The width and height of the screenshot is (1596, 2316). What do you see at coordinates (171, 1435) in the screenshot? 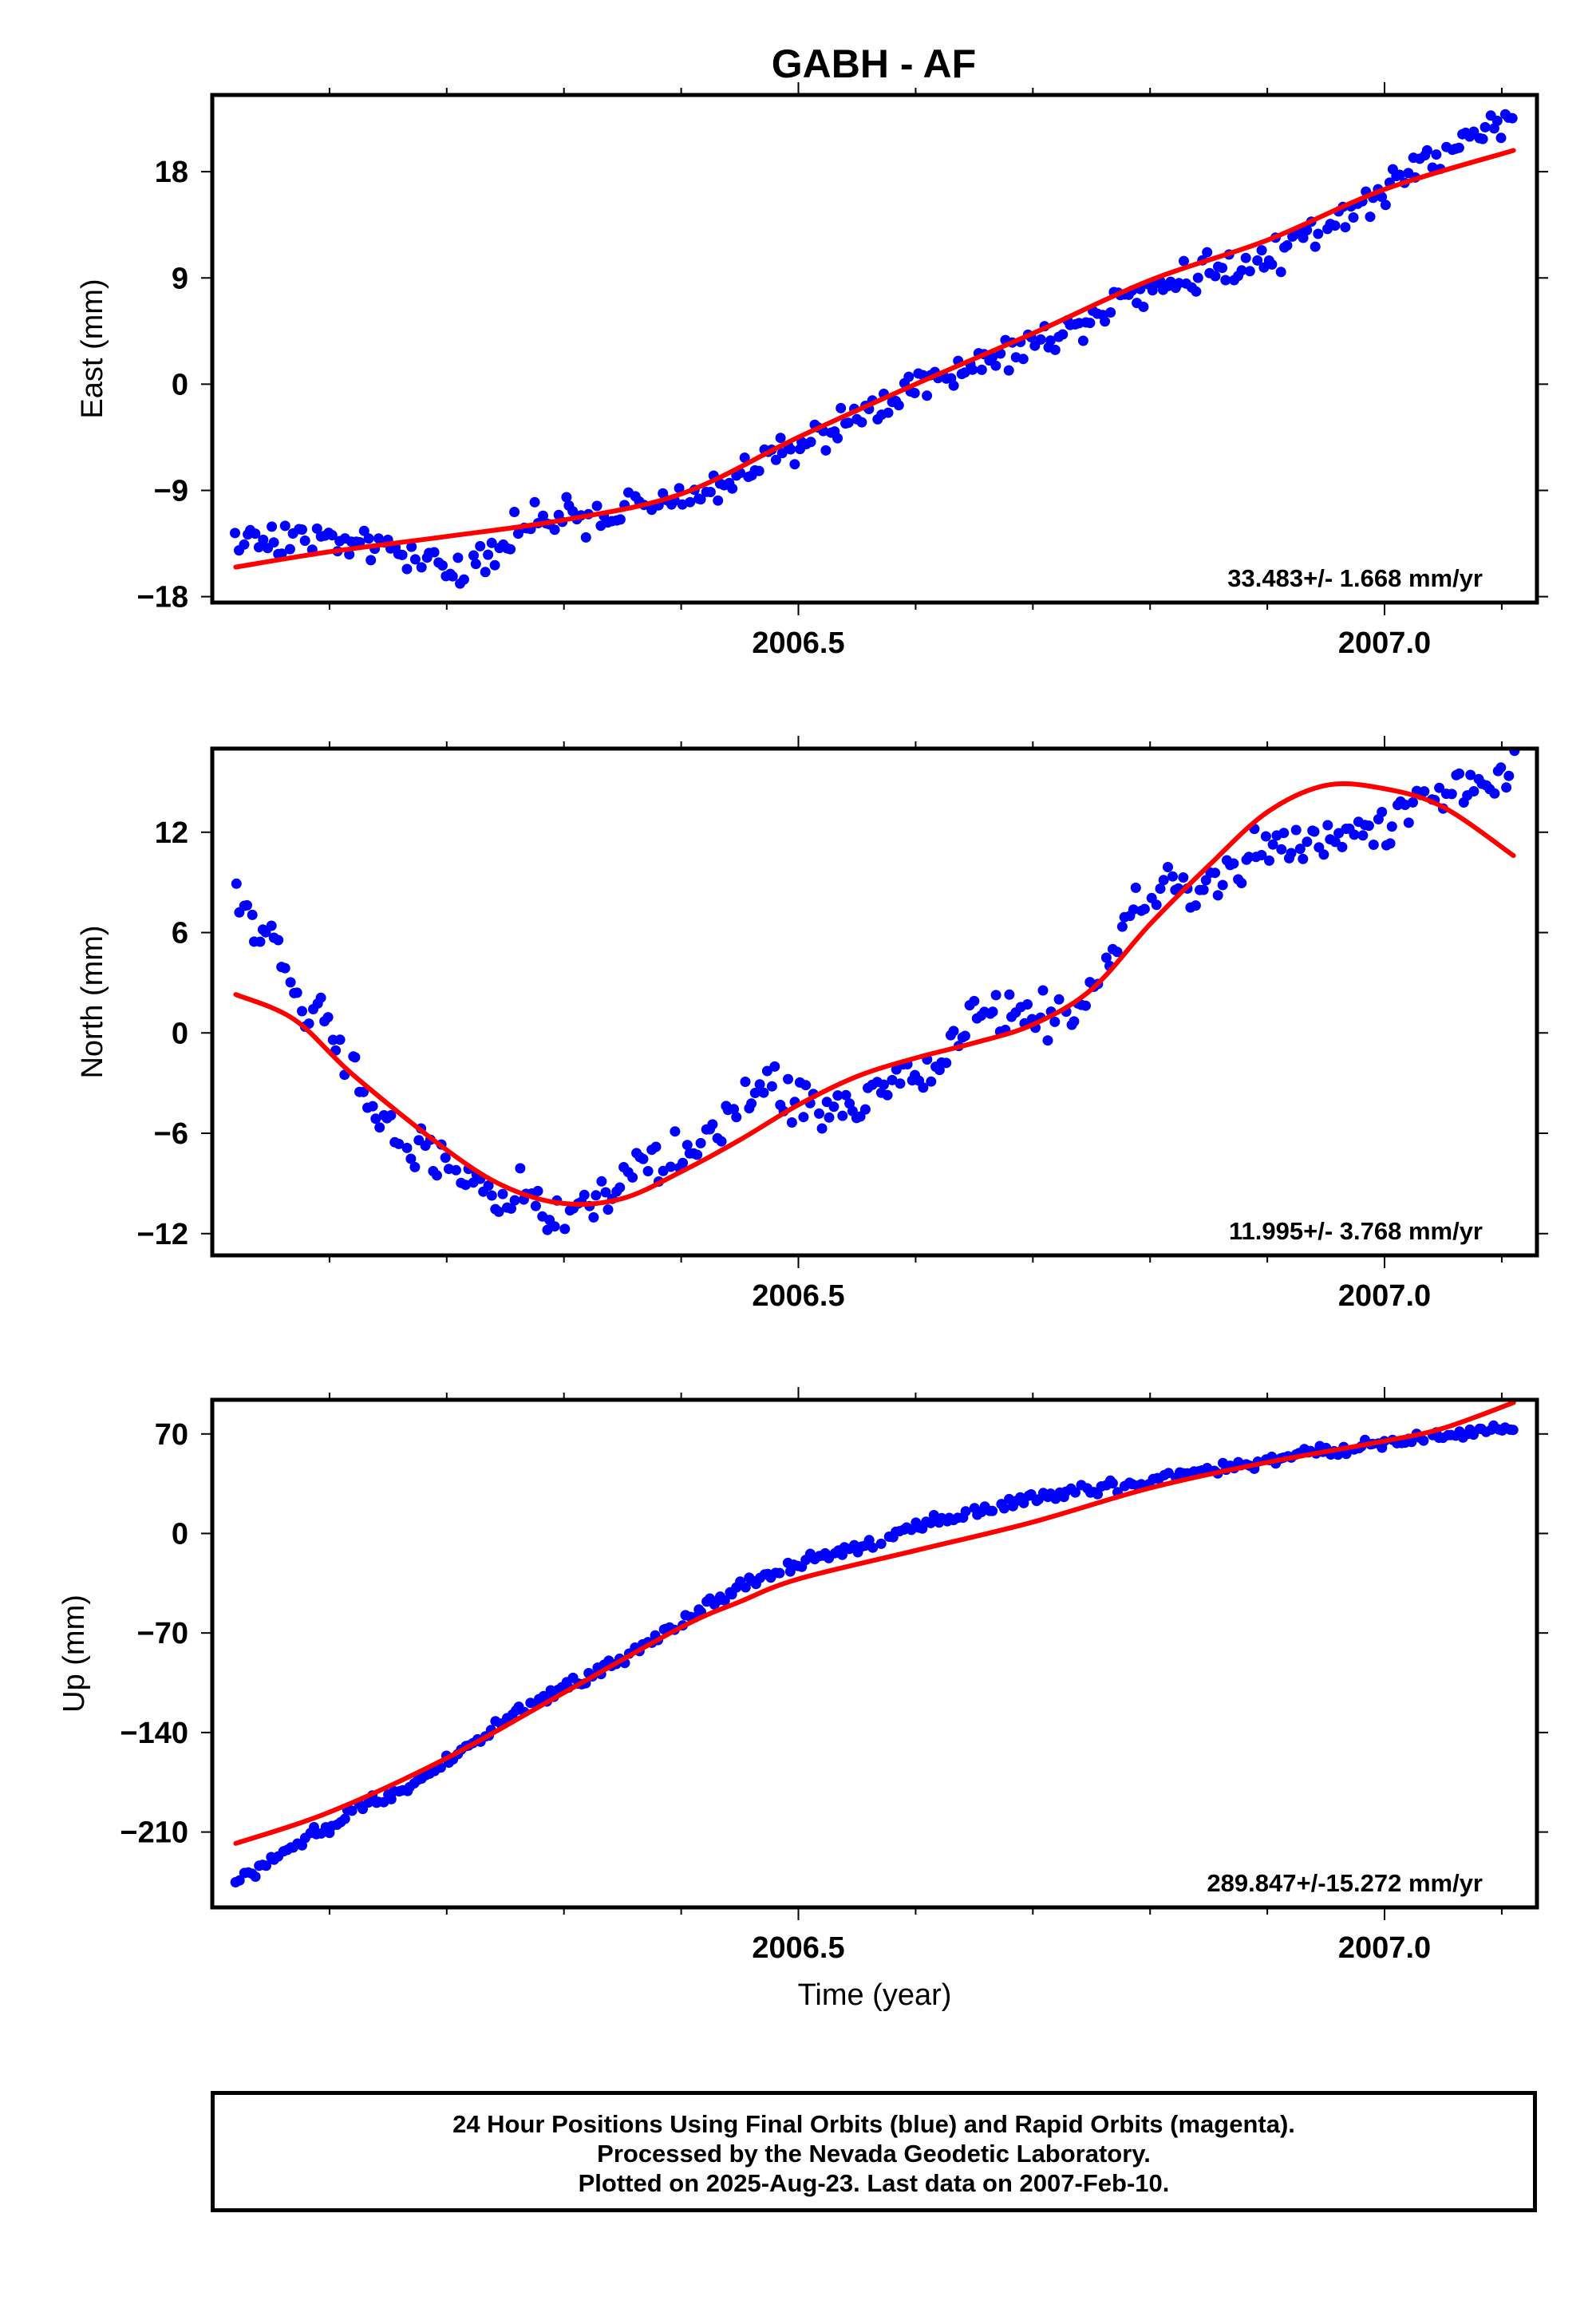
I see `y-tick-label: 70` at bounding box center [171, 1435].